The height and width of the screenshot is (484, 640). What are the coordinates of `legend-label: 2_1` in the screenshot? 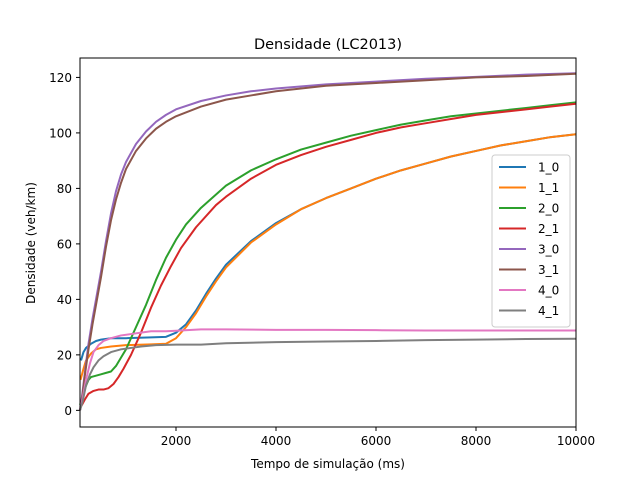 It's located at (548, 229).